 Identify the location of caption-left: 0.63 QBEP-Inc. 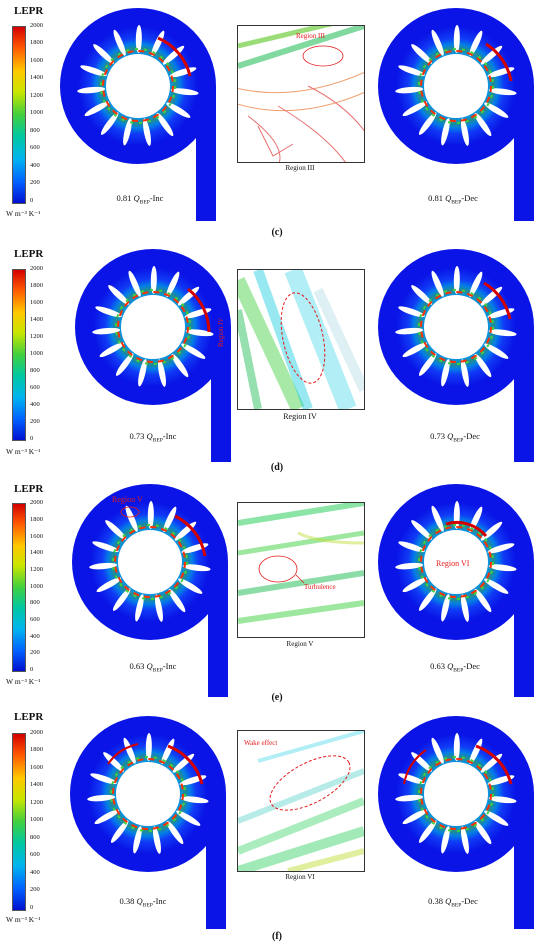
(153, 667).